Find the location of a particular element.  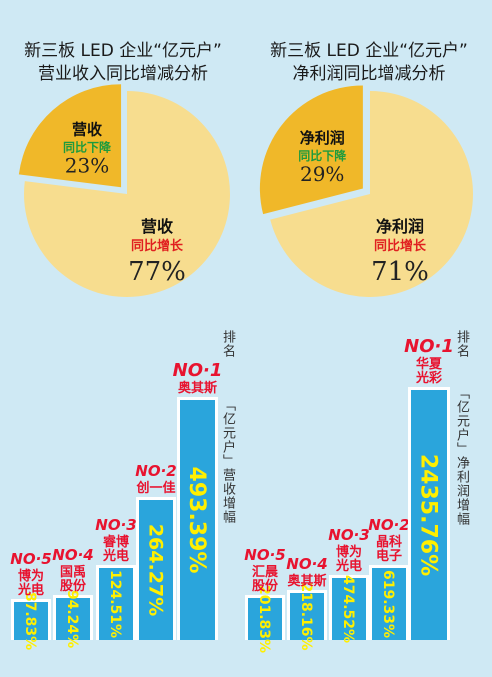

bar-value-label: 493.39% is located at coordinates (196, 520).